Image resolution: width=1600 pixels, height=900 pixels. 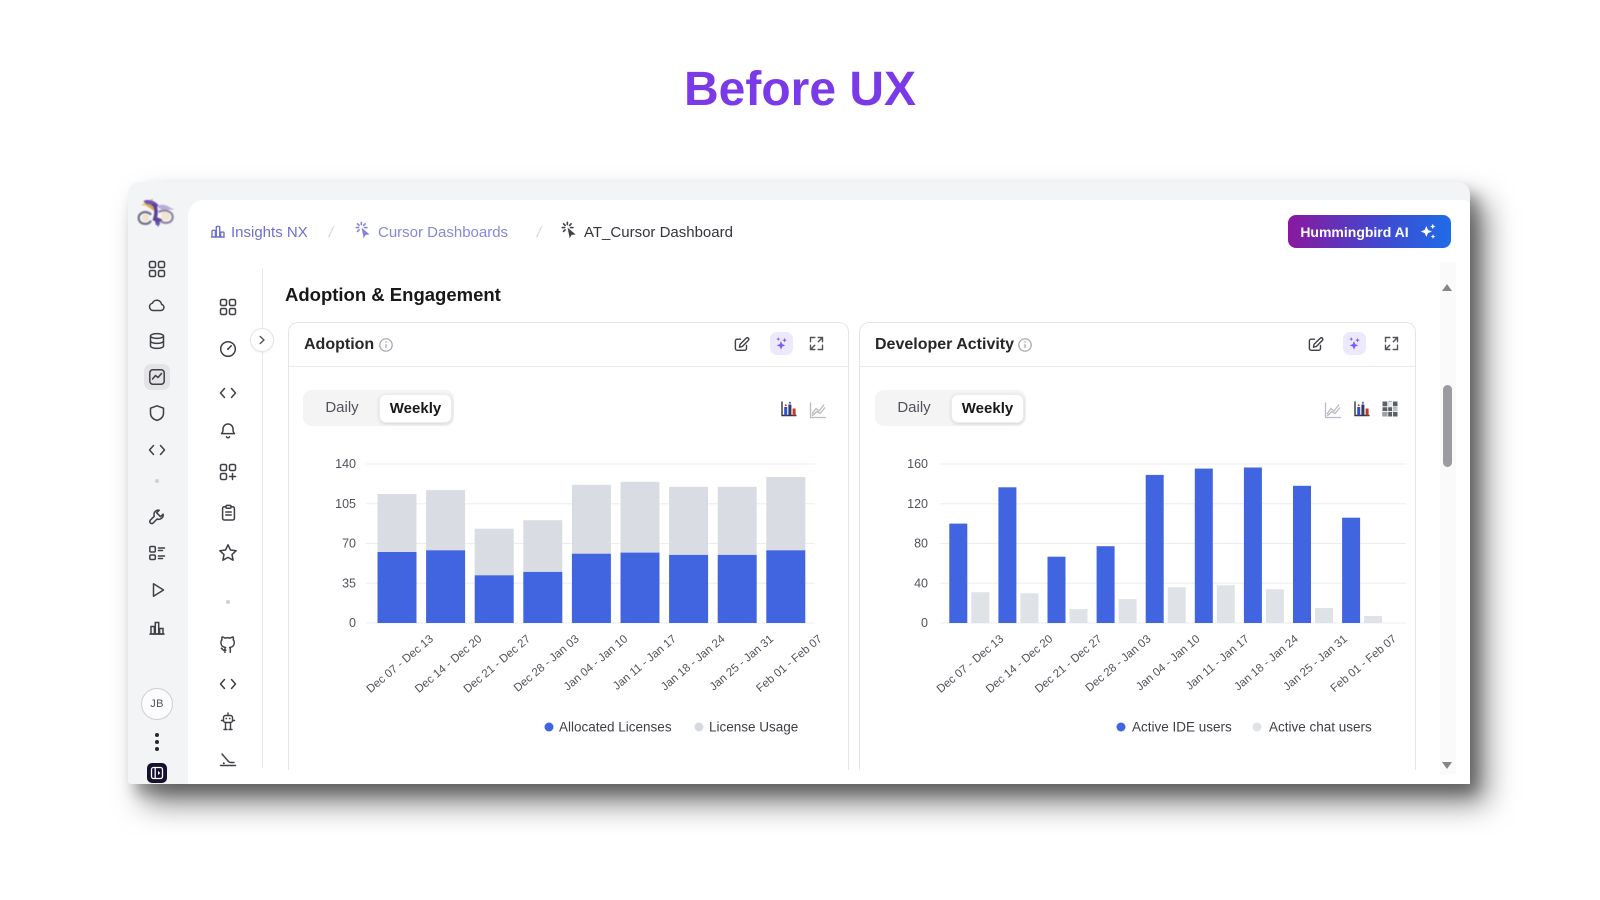 I want to click on svg-text: Allocated Licenses, so click(x=615, y=727).